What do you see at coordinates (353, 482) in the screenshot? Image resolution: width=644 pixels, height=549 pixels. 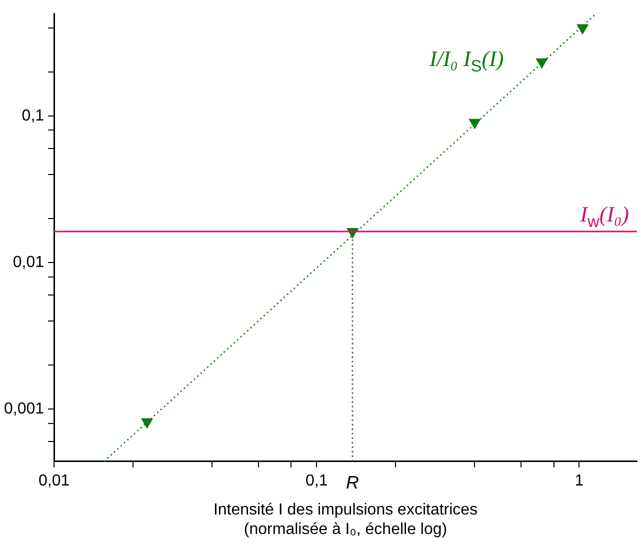 I see `annotation: R` at bounding box center [353, 482].